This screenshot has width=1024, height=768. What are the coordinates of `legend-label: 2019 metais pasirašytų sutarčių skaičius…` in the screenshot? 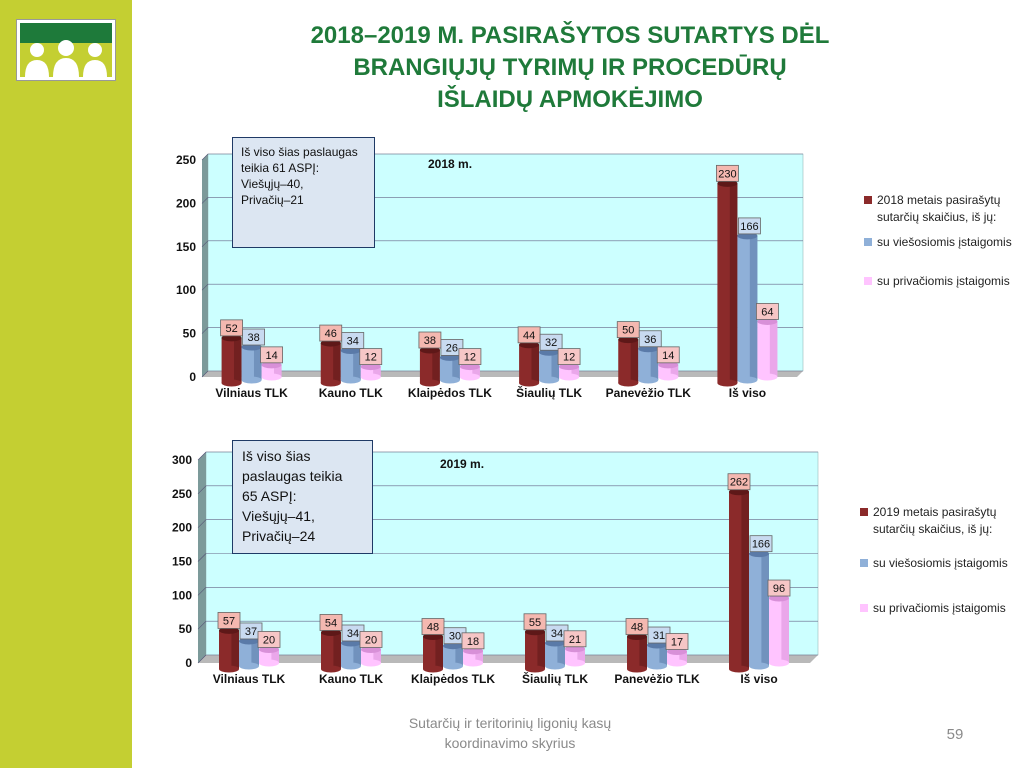 It's located at (935, 520).